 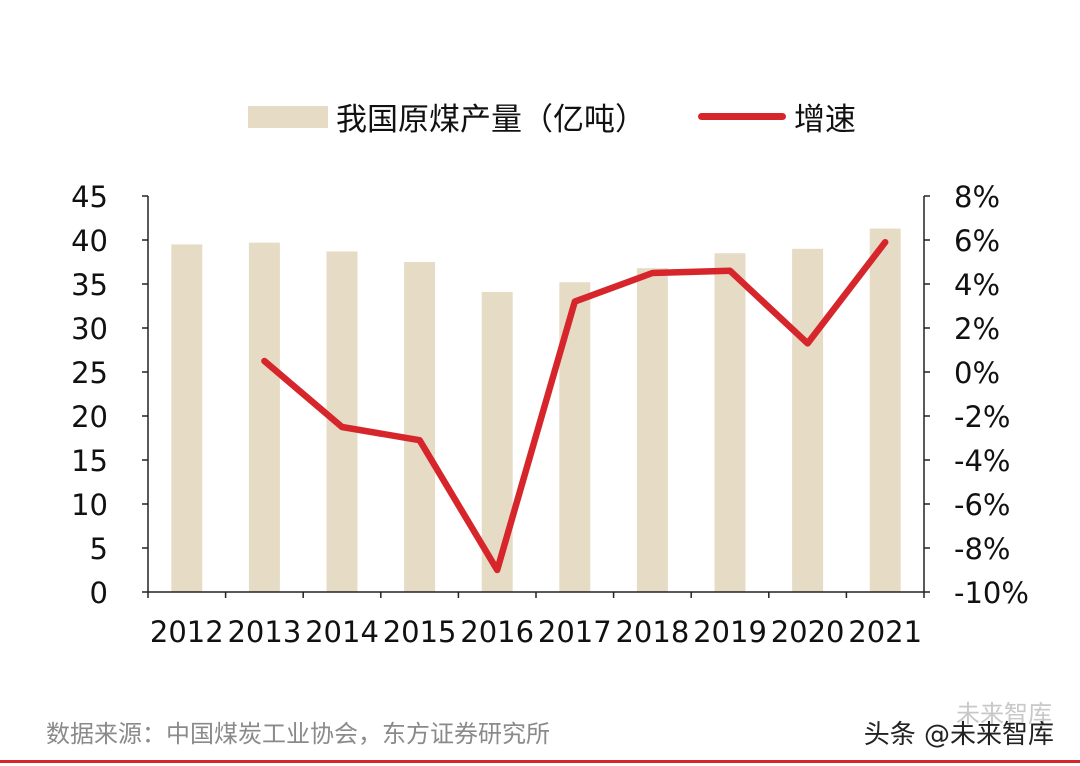 What do you see at coordinates (491, 120) in the screenshot?
I see `legend-label-production: 我国原煤产量（亿吨）` at bounding box center [491, 120].